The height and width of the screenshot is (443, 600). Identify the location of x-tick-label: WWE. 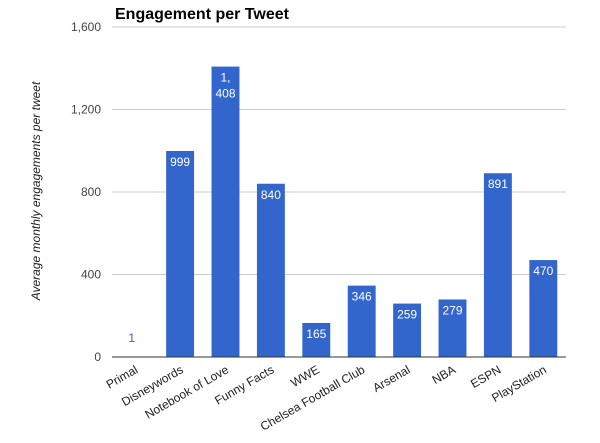
(305, 375).